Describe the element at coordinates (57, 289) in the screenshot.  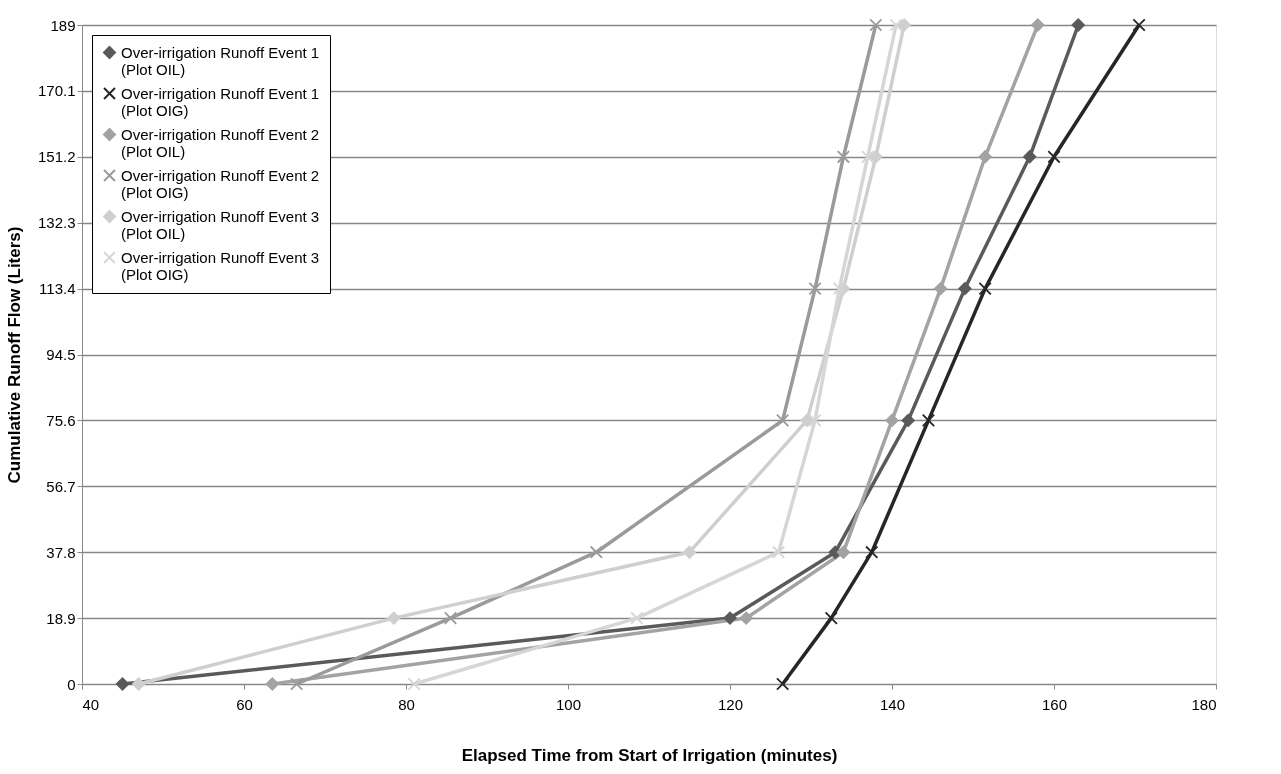
I see `y-tick-label: 113.4` at that location.